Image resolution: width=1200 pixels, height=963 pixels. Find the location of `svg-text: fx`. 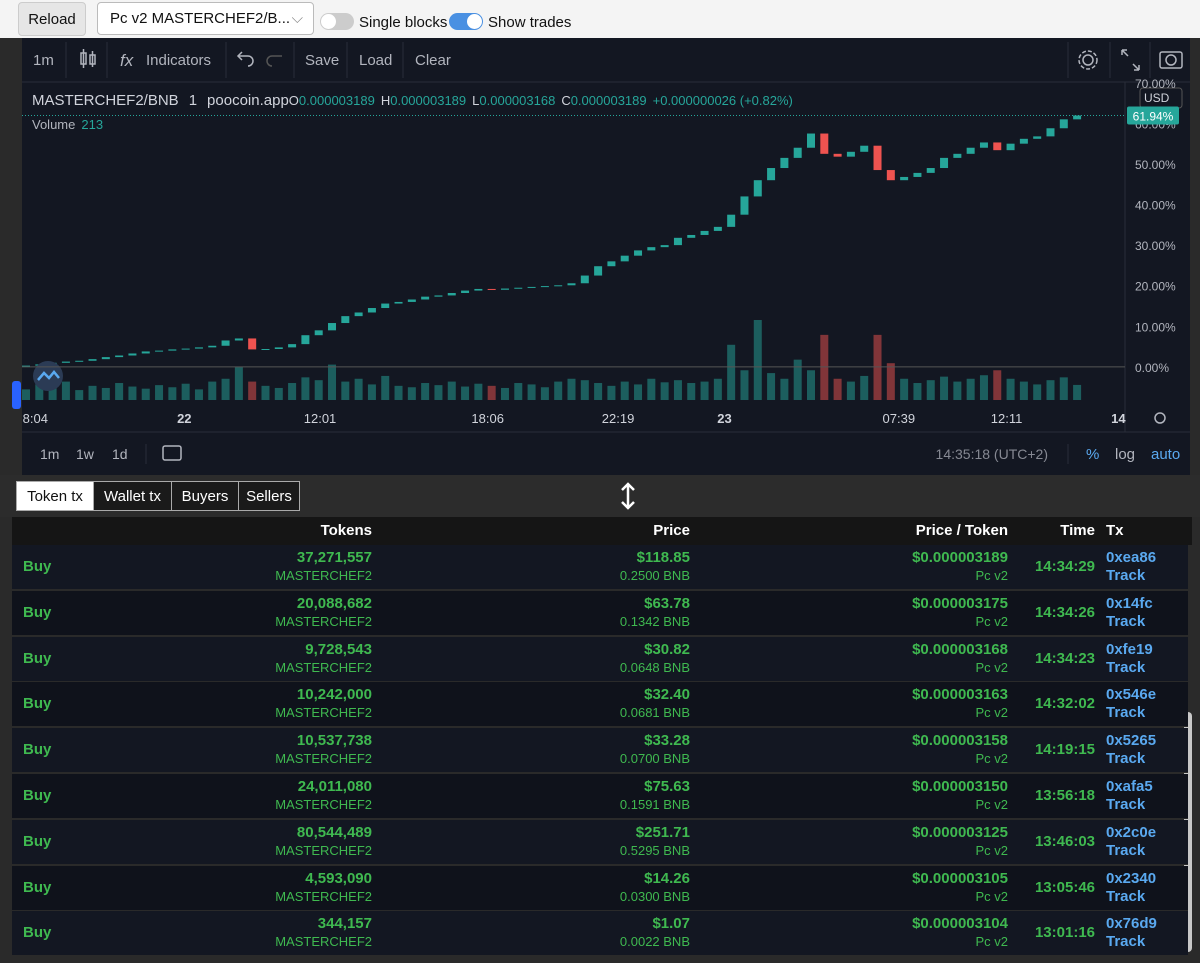

svg-text: fx is located at coordinates (127, 60).